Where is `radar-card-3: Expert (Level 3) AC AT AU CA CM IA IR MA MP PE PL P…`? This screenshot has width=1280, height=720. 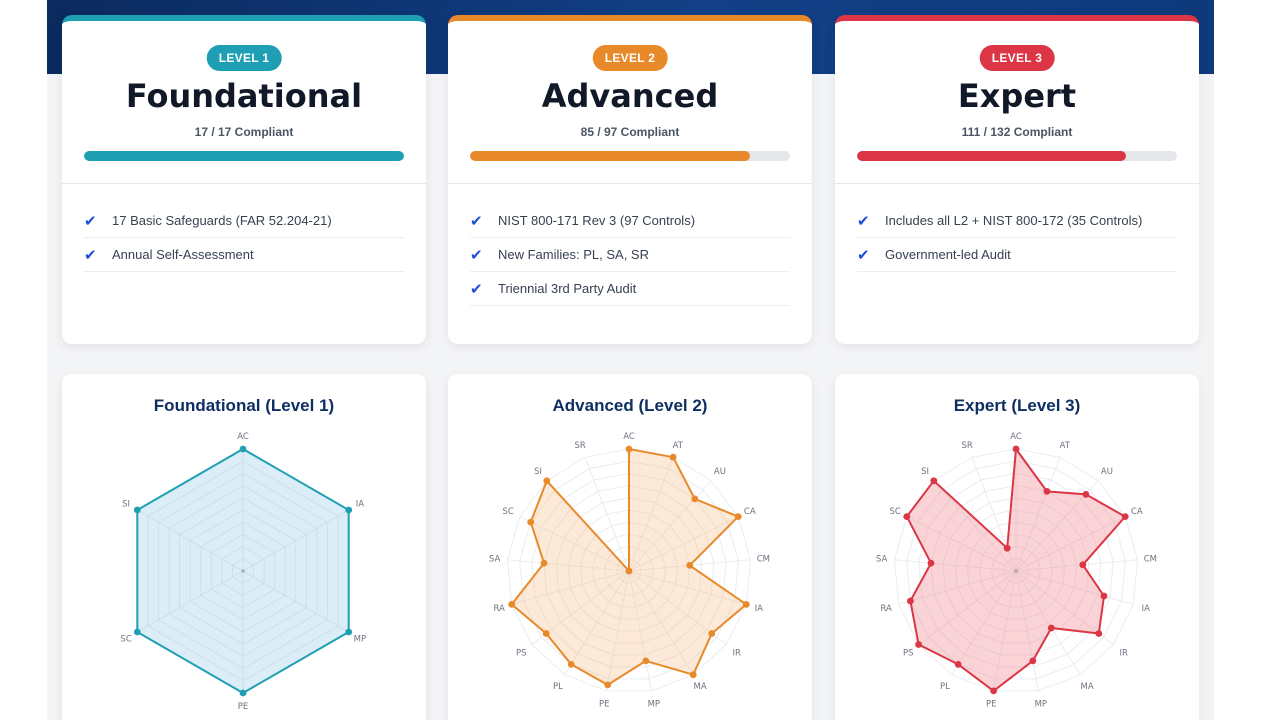
radar-card-3: Expert (Level 3) AC AT AU CA CM IA IR MA MP PE PL P… is located at coordinates (1017, 547).